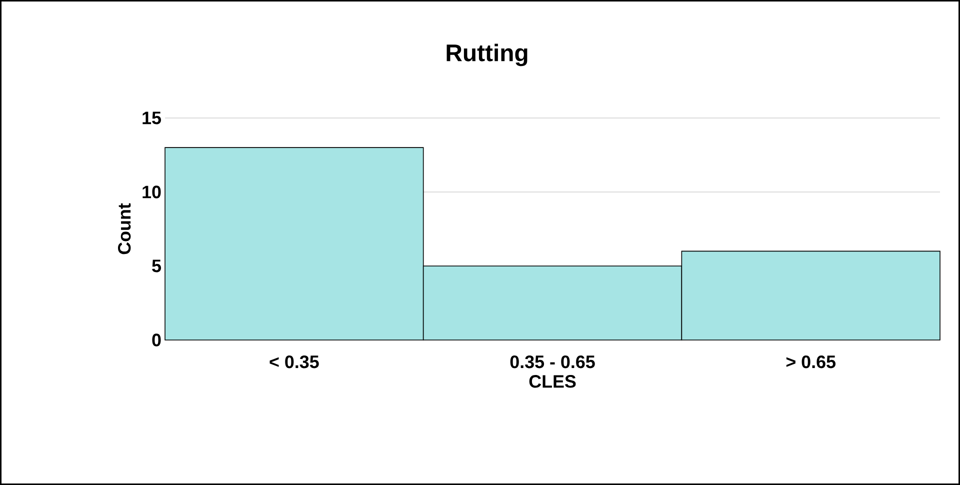 The width and height of the screenshot is (960, 485). I want to click on x-tick-label: > 0.65, so click(811, 361).